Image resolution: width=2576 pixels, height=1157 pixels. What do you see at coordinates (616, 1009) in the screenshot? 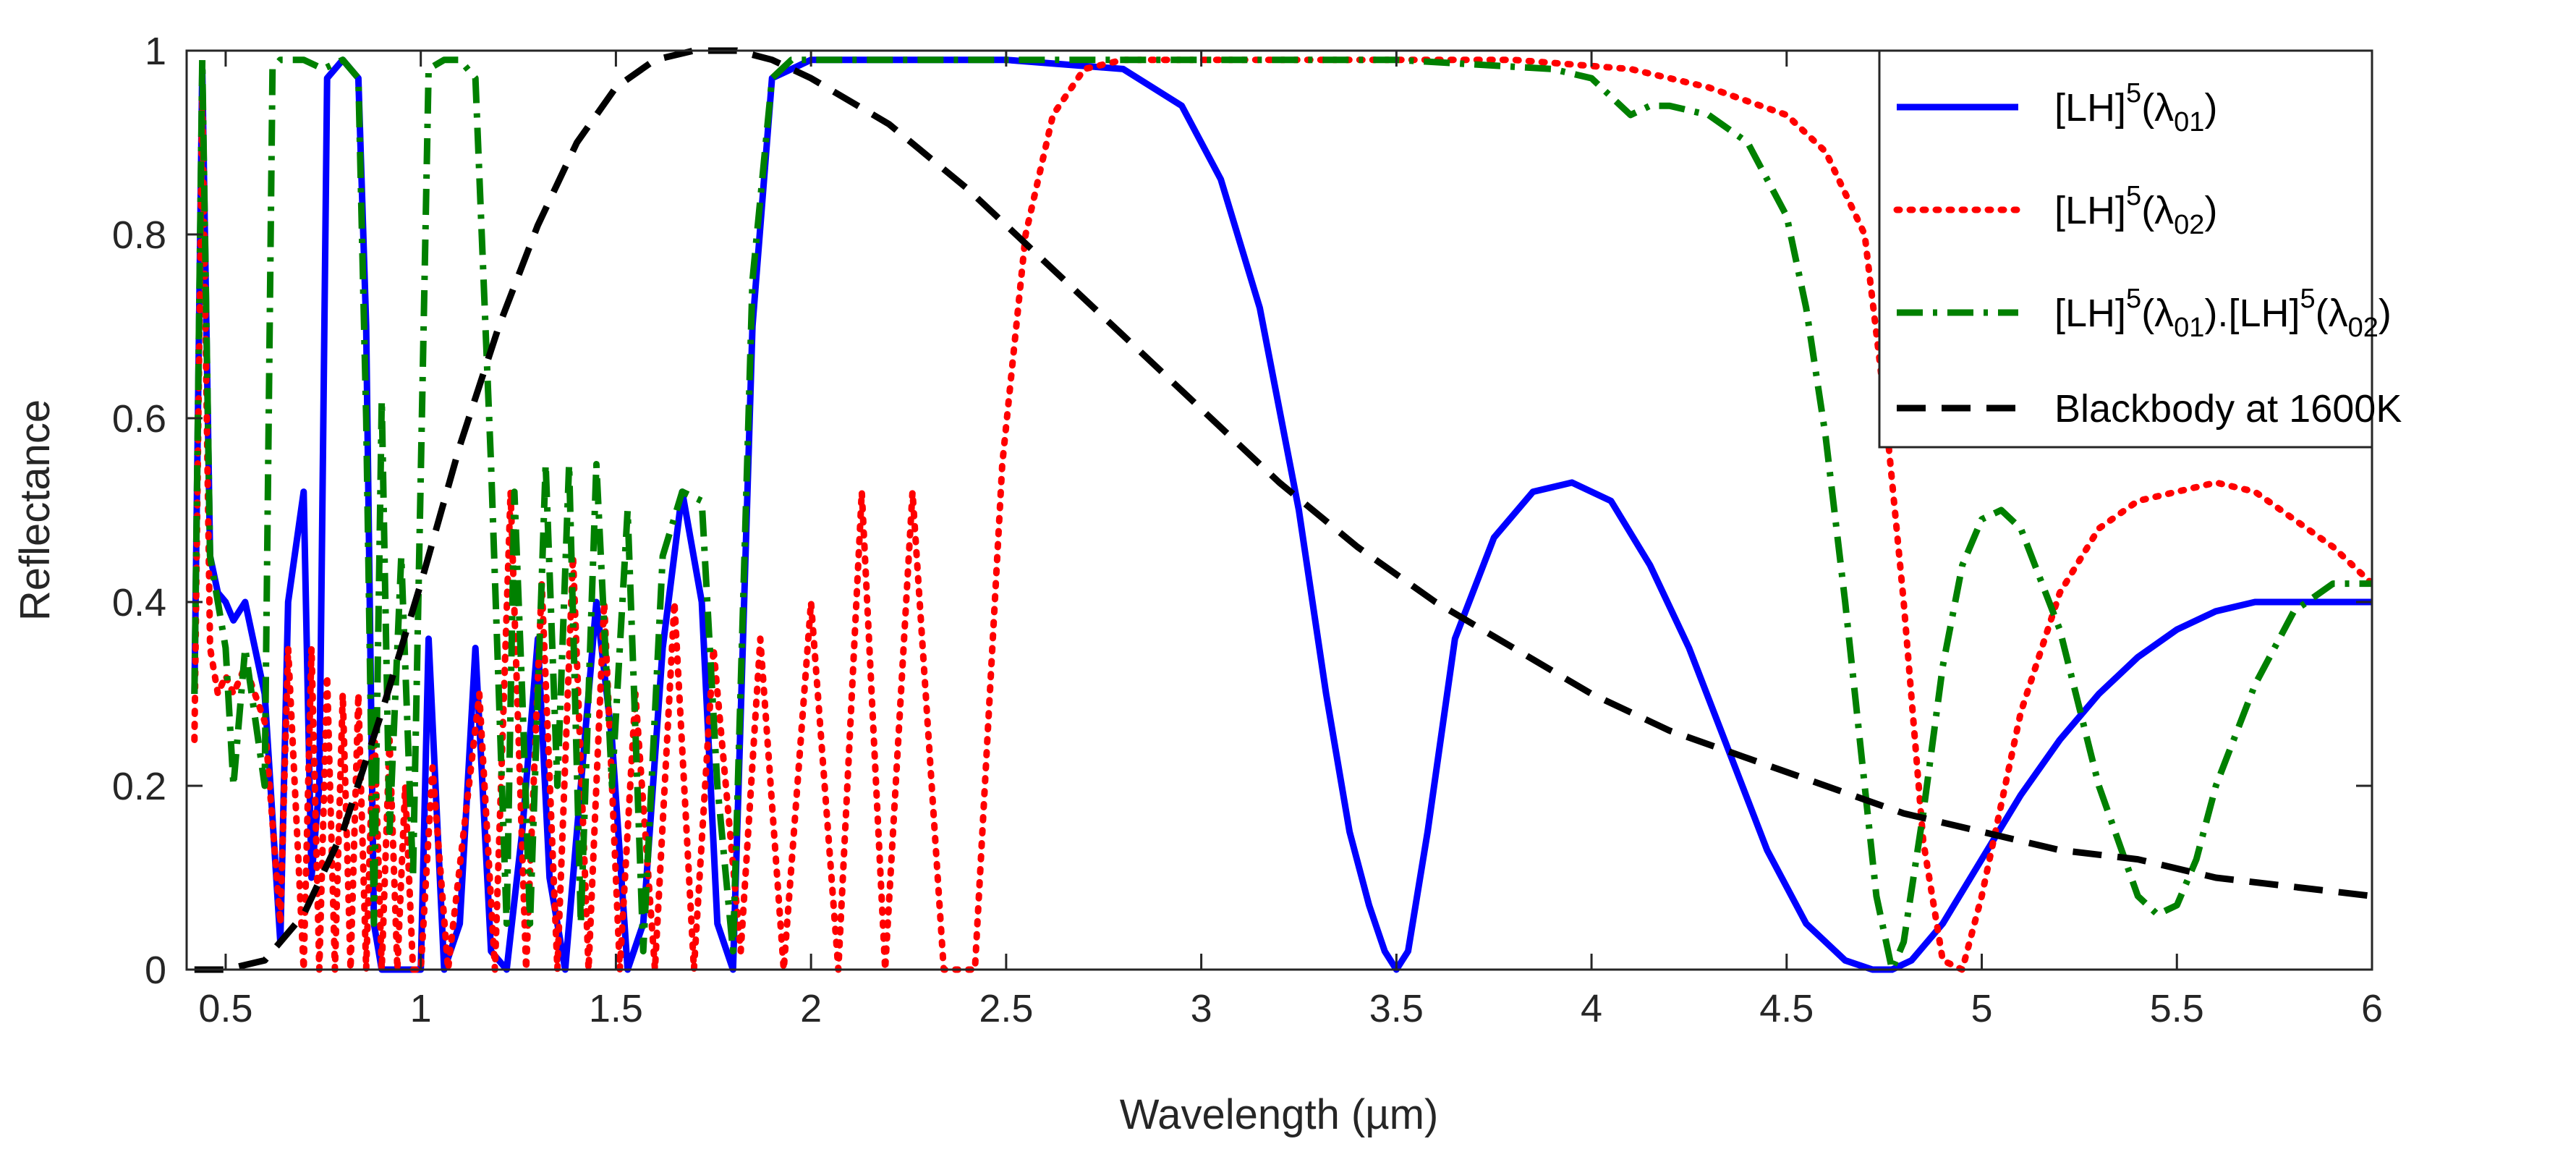
I see `x-tick-label: 1.5` at bounding box center [616, 1009].